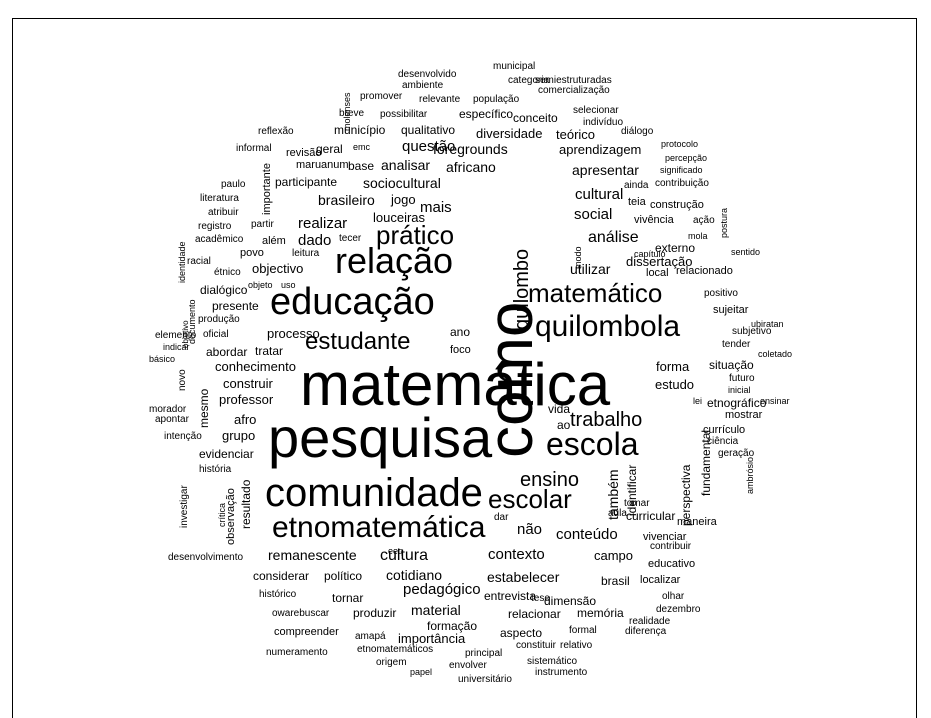 Image resolution: width=931 pixels, height=718 pixels. Describe the element at coordinates (686, 495) in the screenshot. I see `cloud-word: perspectiva` at that location.